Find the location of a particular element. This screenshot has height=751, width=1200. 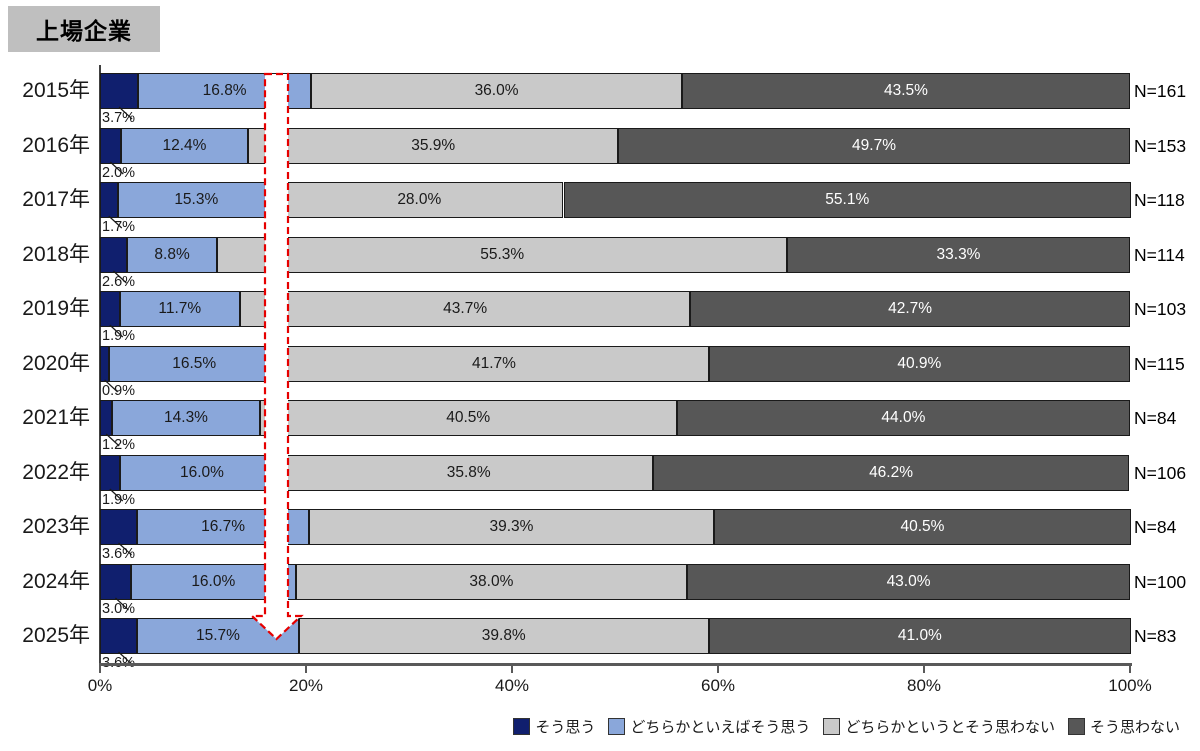

bar-row: 16.5% 41.7% 40.9% is located at coordinates (615, 363).